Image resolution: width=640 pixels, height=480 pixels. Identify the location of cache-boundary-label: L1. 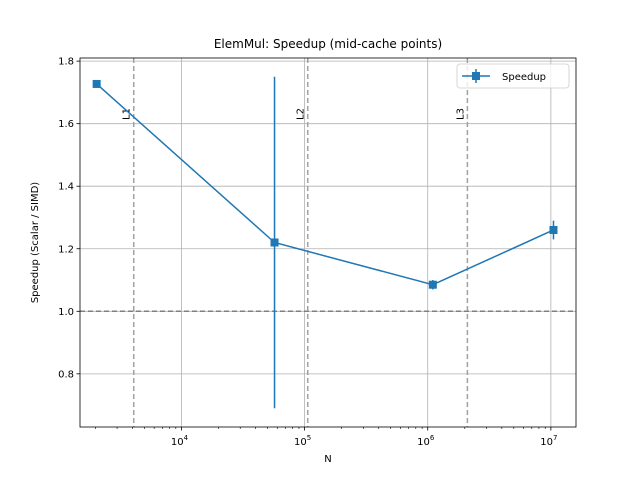
(127, 114).